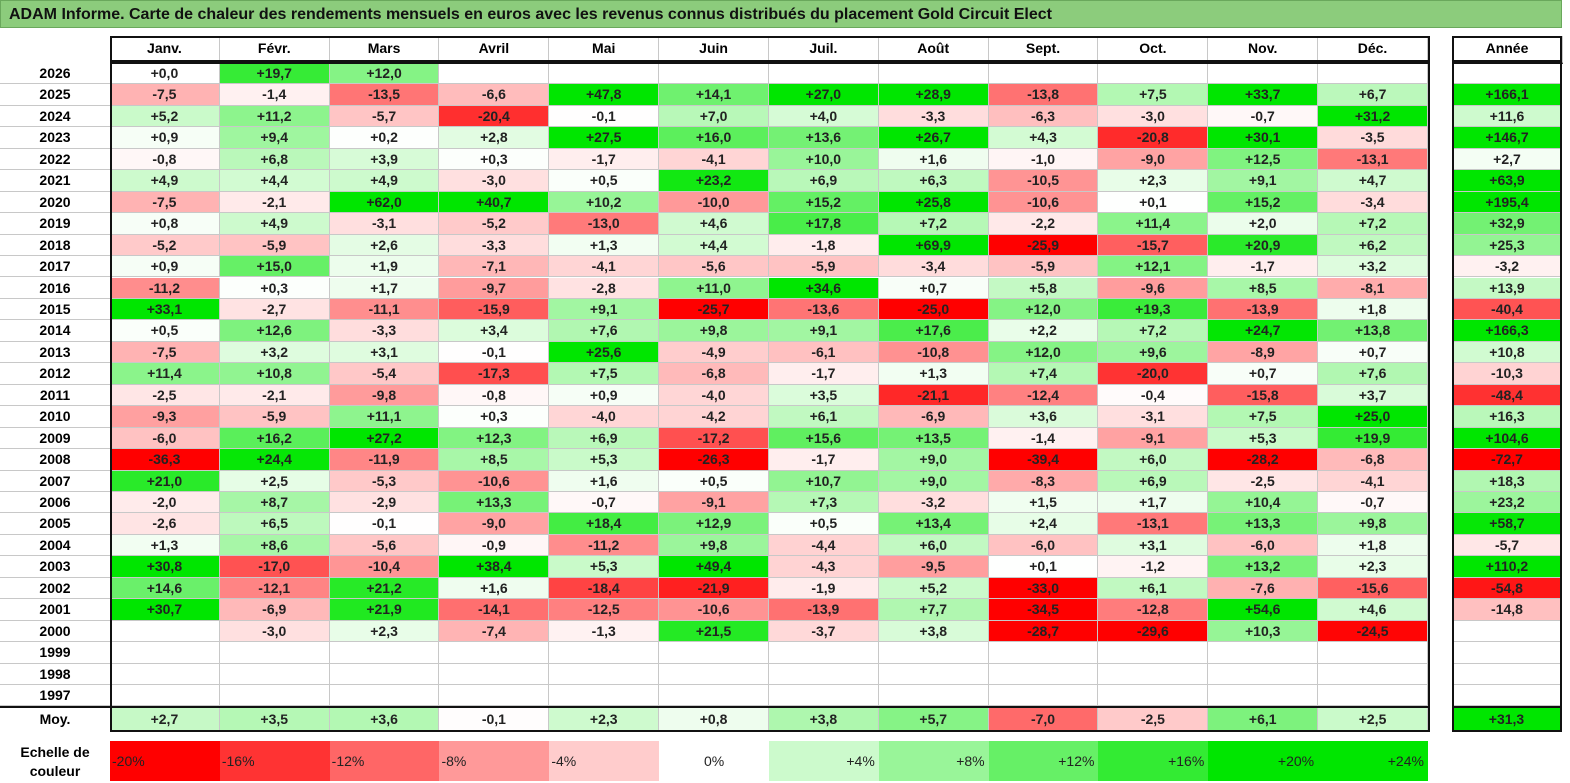  I want to click on heat-cell: +1,3, so click(165, 545).